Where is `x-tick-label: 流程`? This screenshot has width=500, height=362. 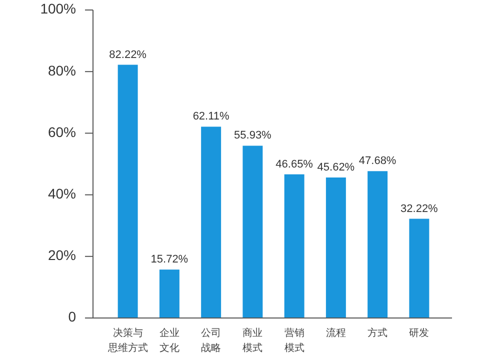
x-tick-label: 流程 is located at coordinates (336, 333).